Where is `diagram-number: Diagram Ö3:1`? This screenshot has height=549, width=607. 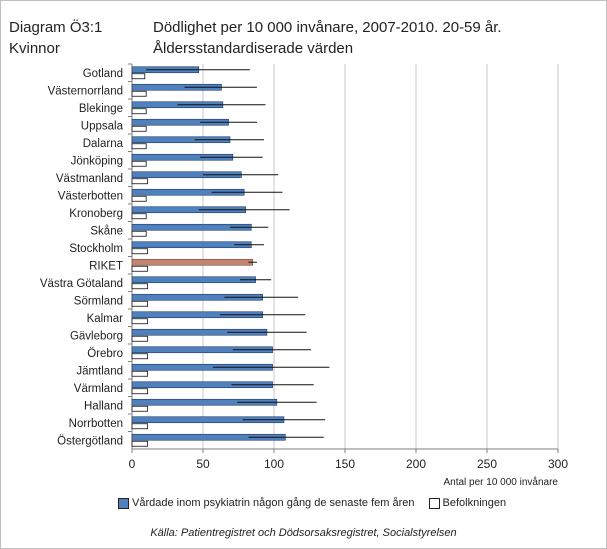 diagram-number: Diagram Ö3:1 is located at coordinates (56, 27).